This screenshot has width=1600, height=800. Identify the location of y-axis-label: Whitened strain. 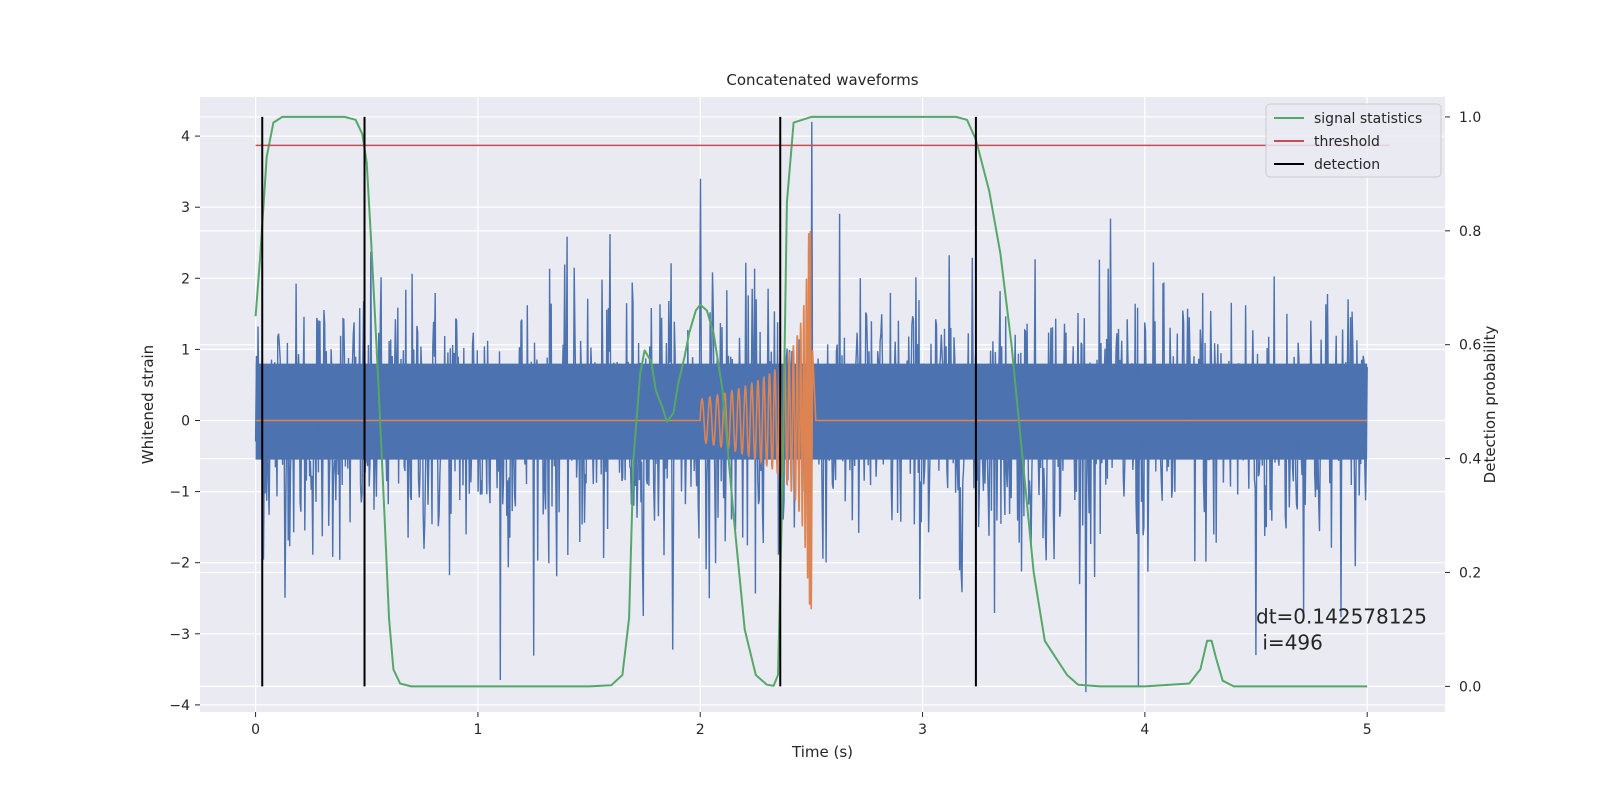
(148, 404).